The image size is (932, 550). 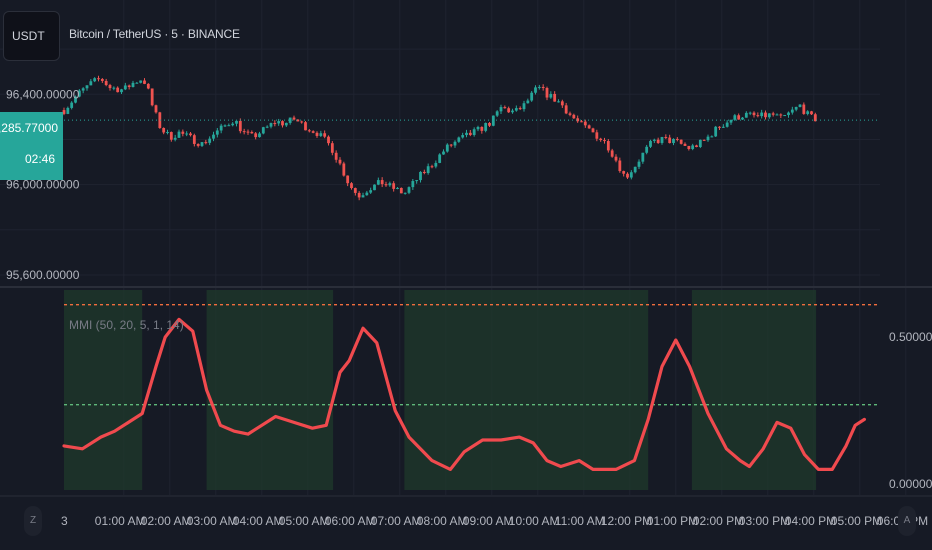 What do you see at coordinates (718, 521) in the screenshot?
I see `x-tick-label: 02:00 PM` at bounding box center [718, 521].